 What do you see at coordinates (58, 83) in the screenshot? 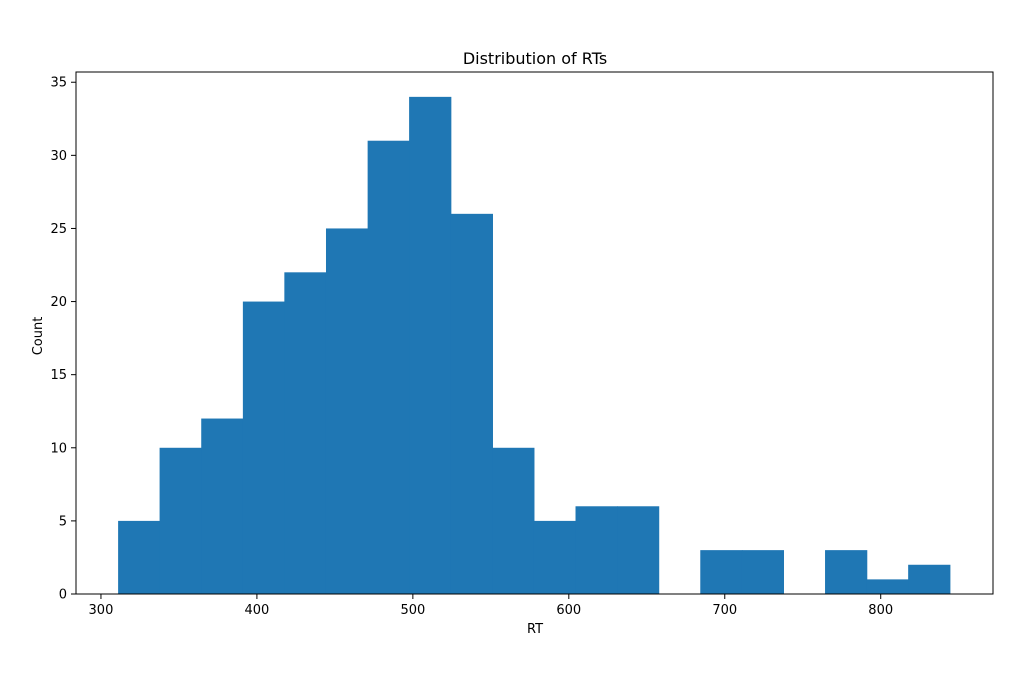
I see `y-tick-label: 35` at bounding box center [58, 83].